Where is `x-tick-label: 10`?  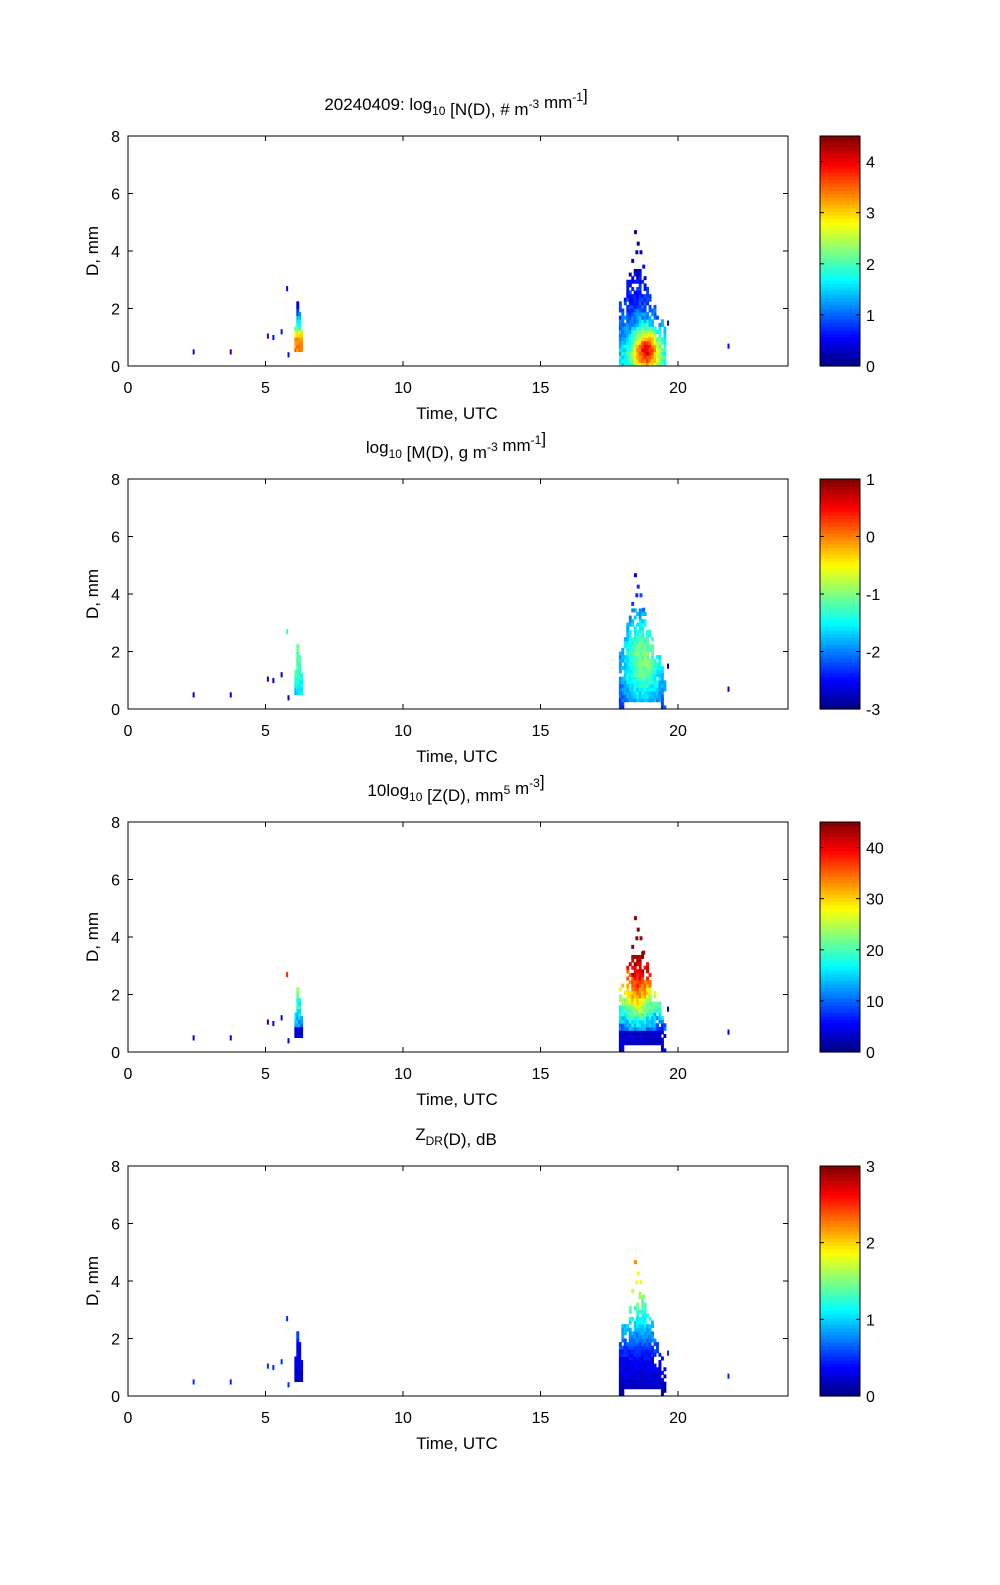
x-tick-label: 10 is located at coordinates (403, 1418).